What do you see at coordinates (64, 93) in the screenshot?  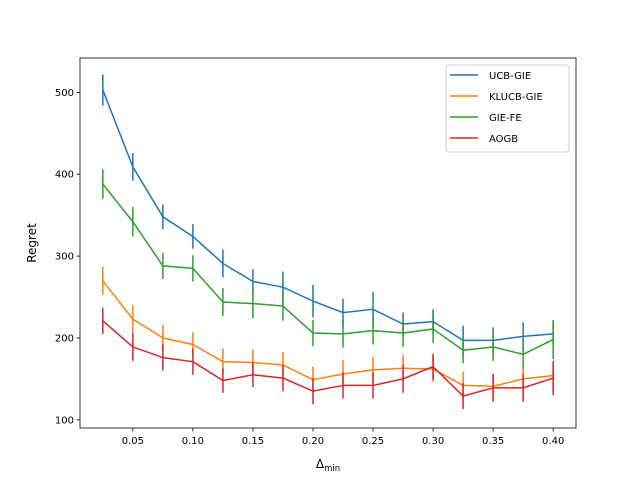 I see `y-tick-label: 500` at bounding box center [64, 93].